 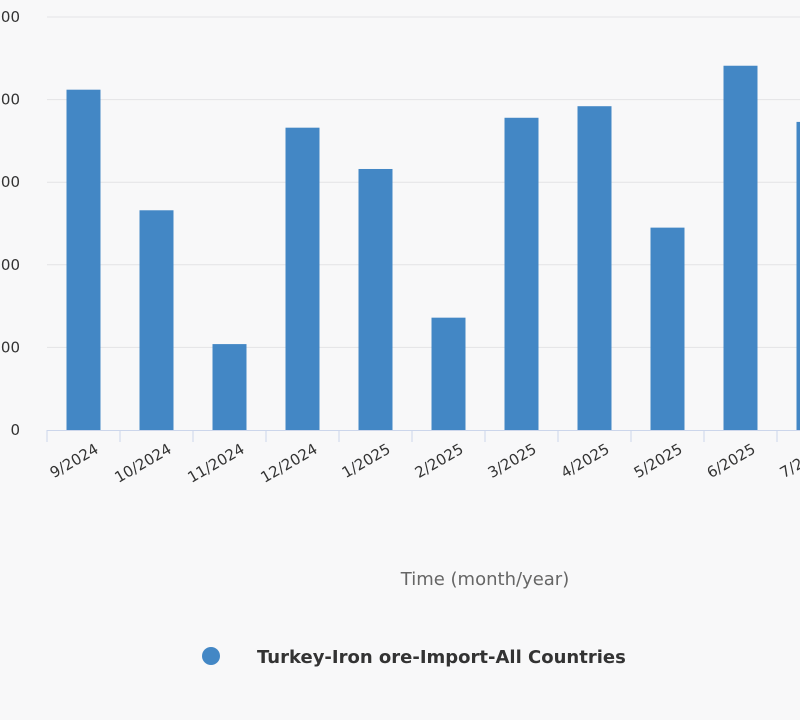 I want to click on x-tick-label: 5/2025, so click(x=658, y=461).